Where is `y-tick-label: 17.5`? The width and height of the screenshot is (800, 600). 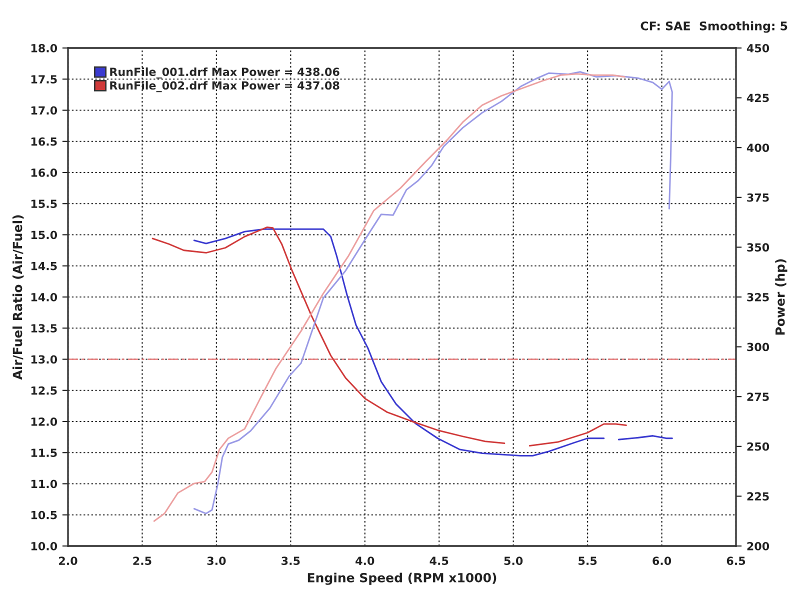 y-tick-label: 17.5 is located at coordinates (44, 79).